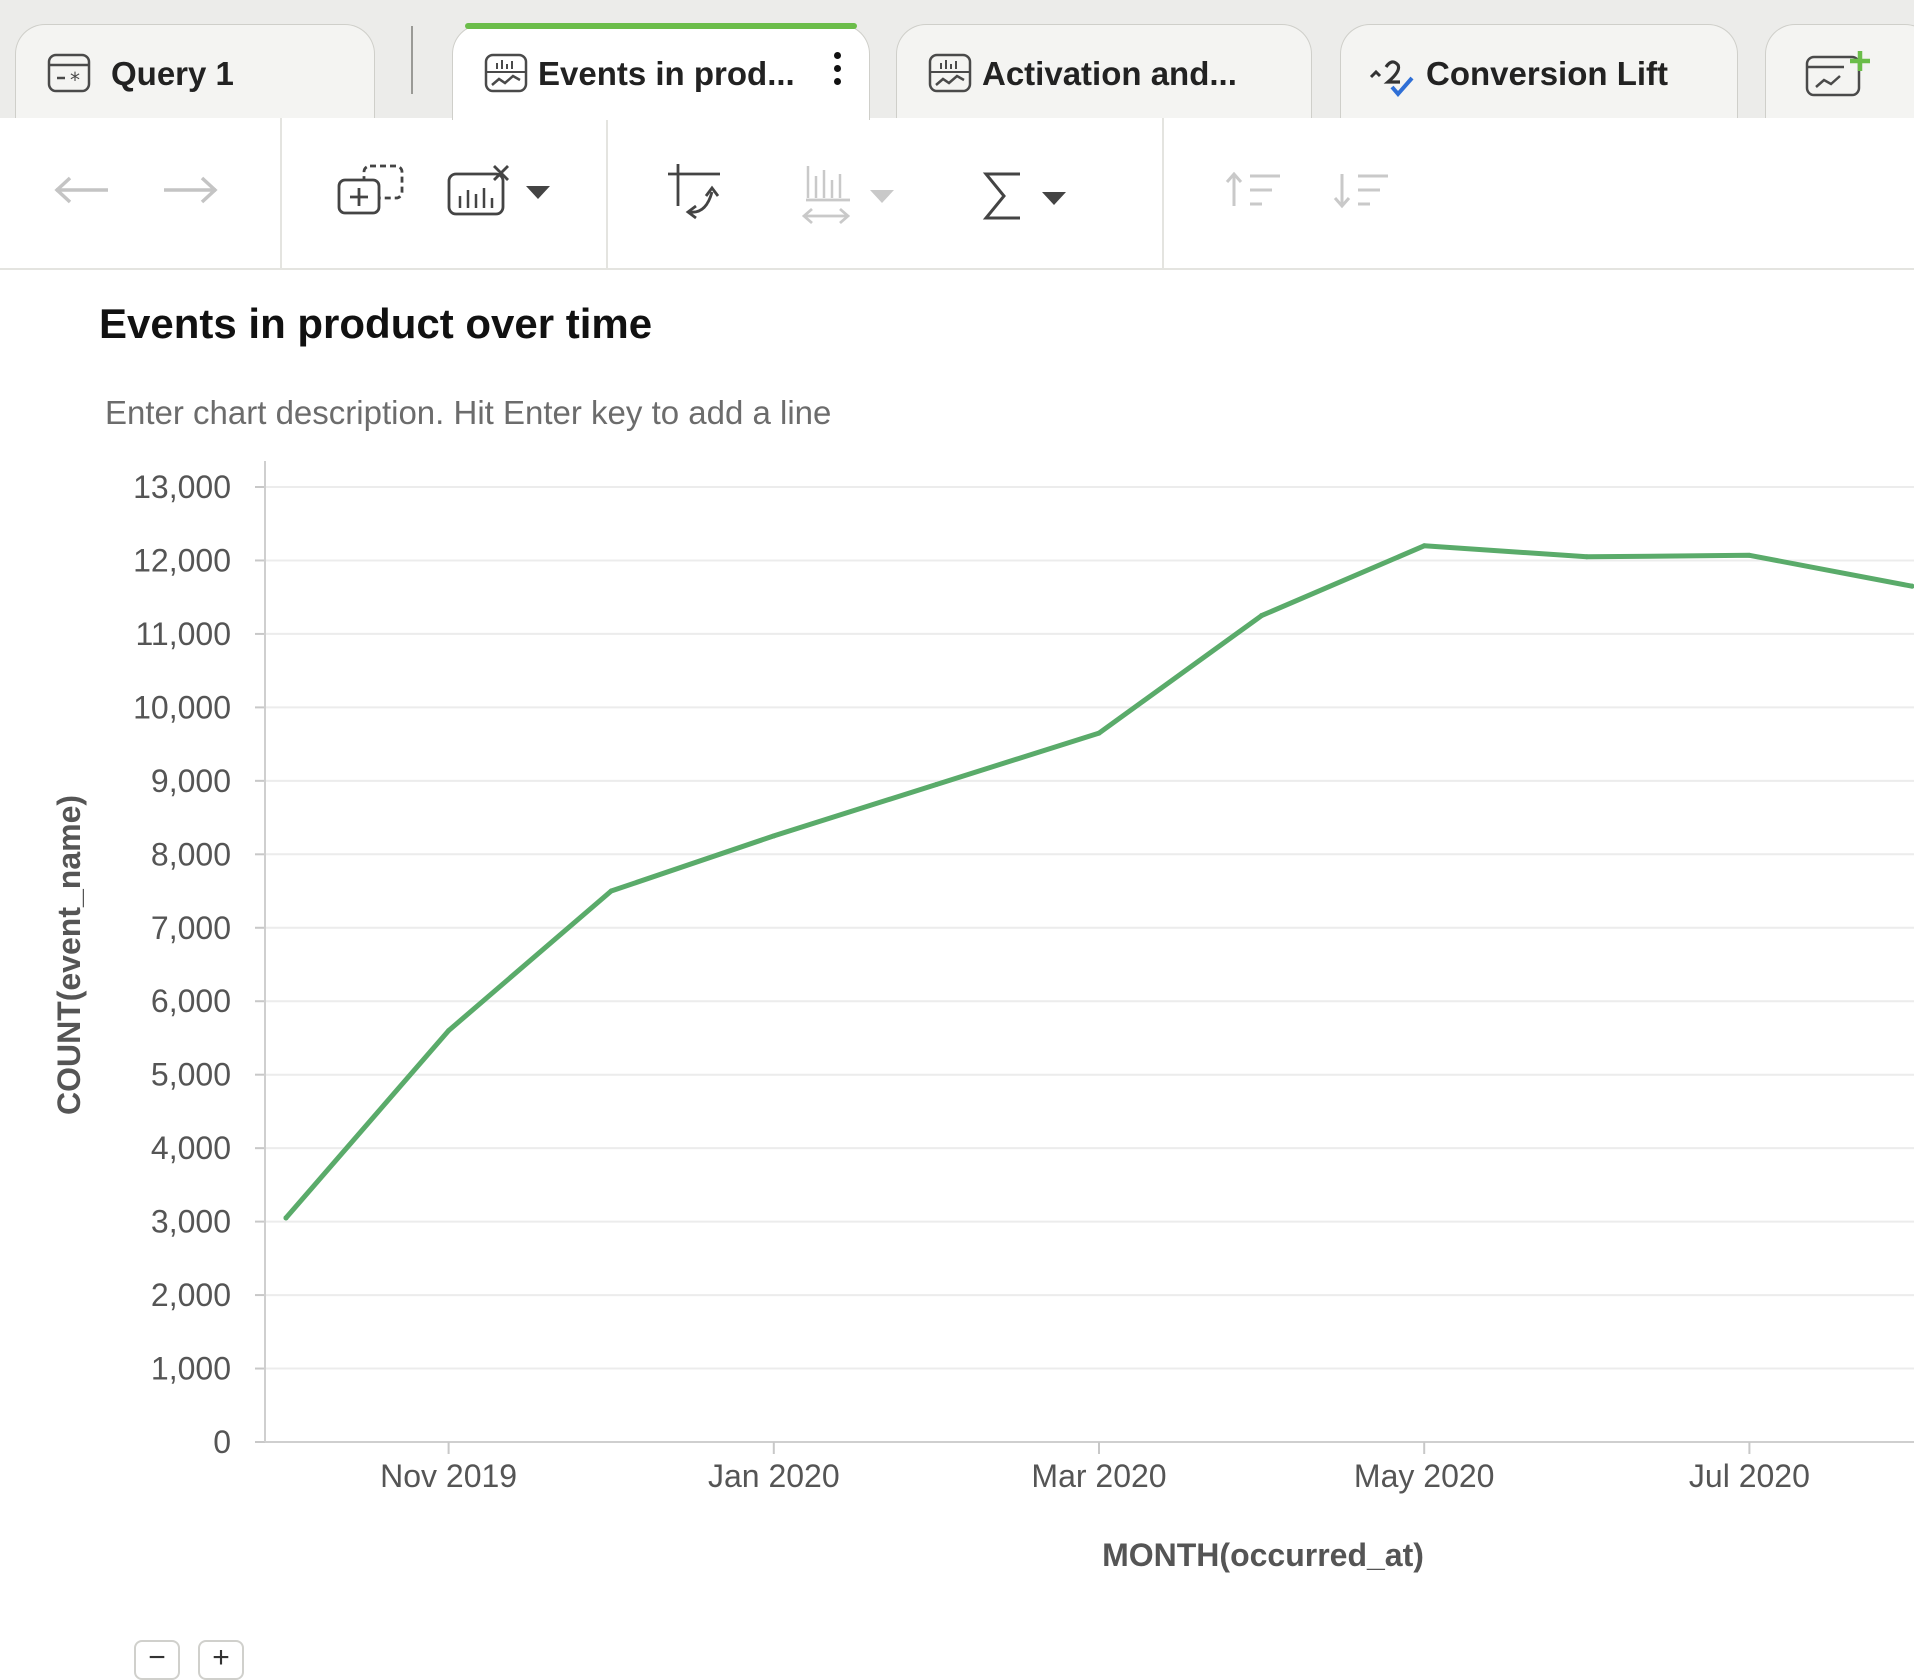 This screenshot has width=1914, height=1680. I want to click on conversion-lift-icon, so click(1393, 77).